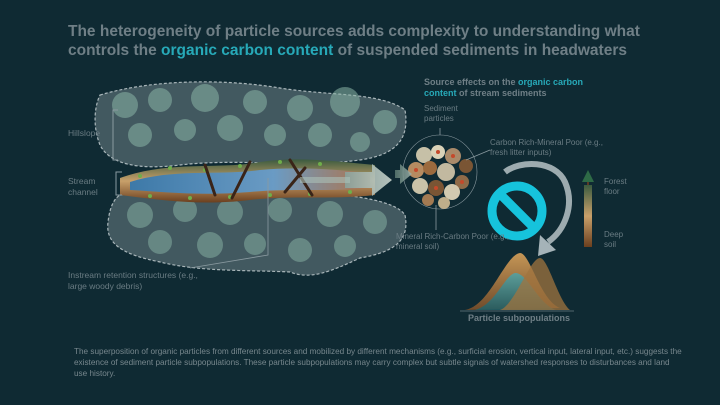 This screenshot has width=720, height=405. Describe the element at coordinates (588, 216) in the screenshot. I see `soil-profile-bar` at that location.